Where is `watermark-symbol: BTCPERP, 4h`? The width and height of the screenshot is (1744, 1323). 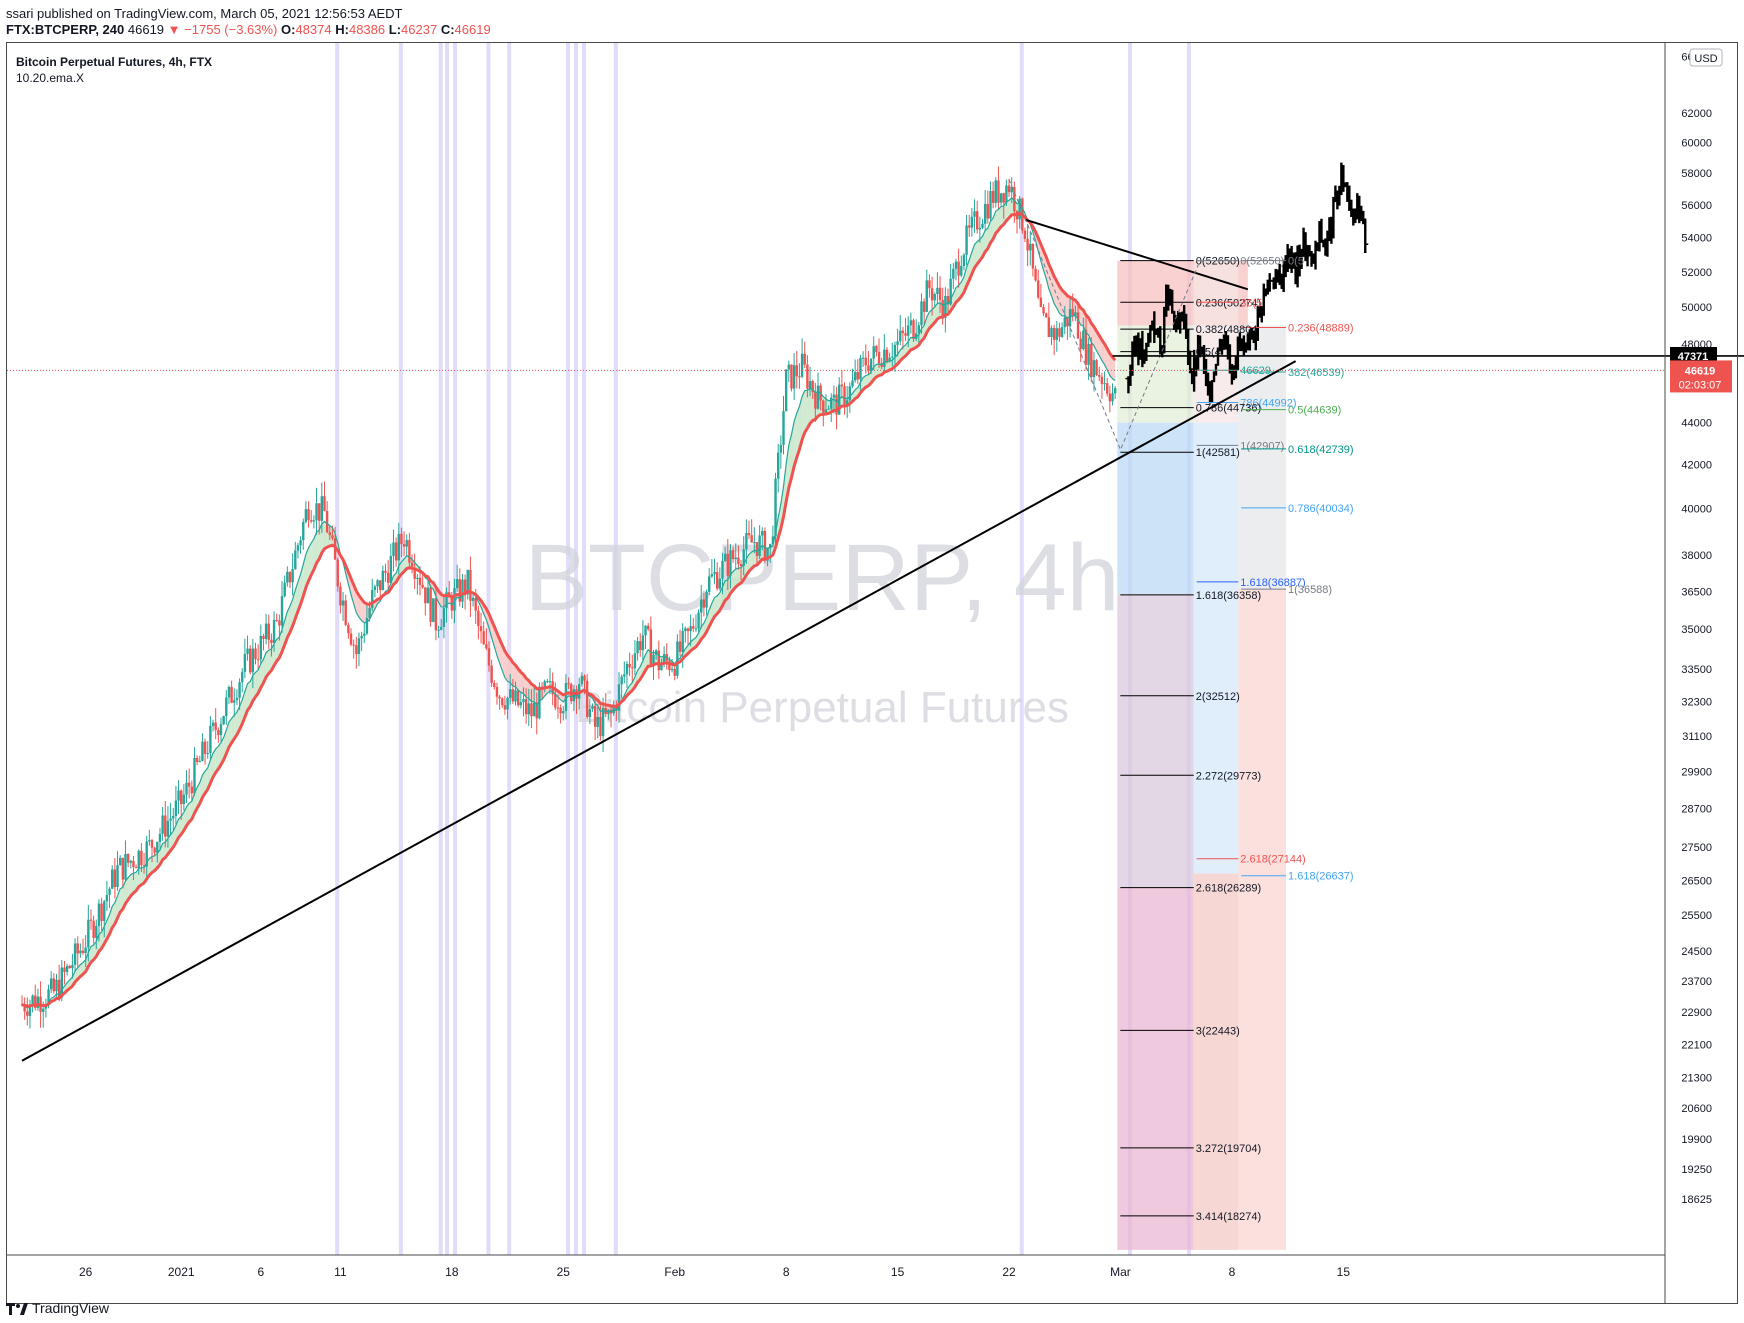
watermark-symbol: BTCPERP, 4h is located at coordinates (822, 578).